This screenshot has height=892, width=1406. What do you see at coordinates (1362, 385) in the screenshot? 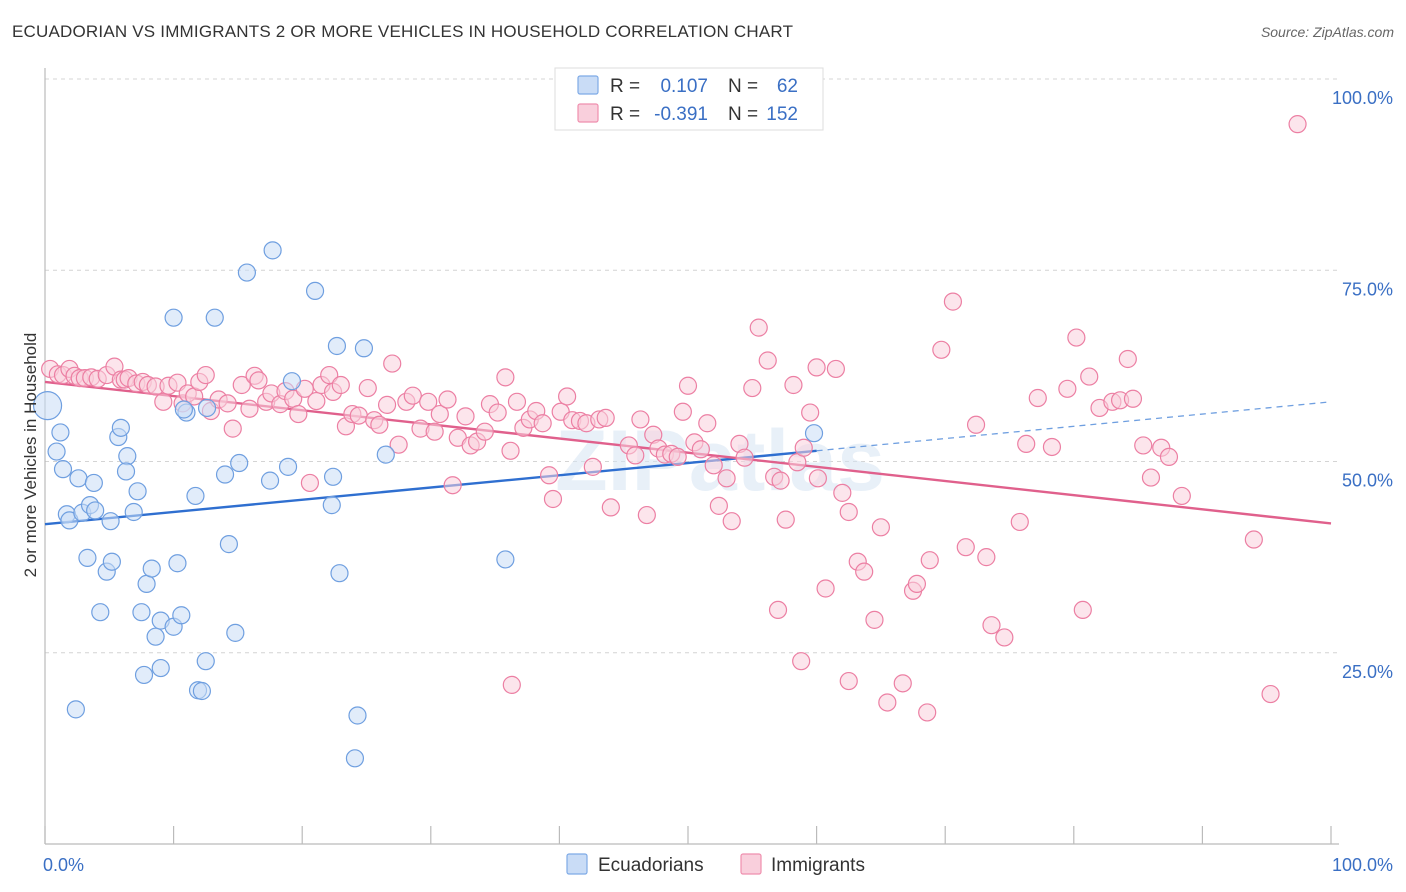
I see `y-tick-labels: 25.0% 50.0% 75.0% 100.0%` at bounding box center [1362, 385].